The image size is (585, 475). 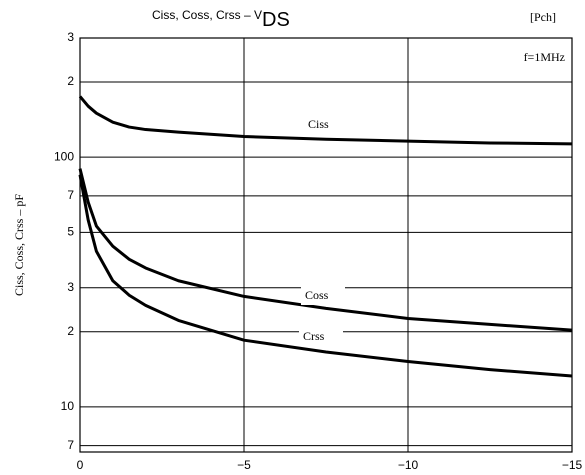 What do you see at coordinates (64, 156) in the screenshot?
I see `y-tick-label: 100` at bounding box center [64, 156].